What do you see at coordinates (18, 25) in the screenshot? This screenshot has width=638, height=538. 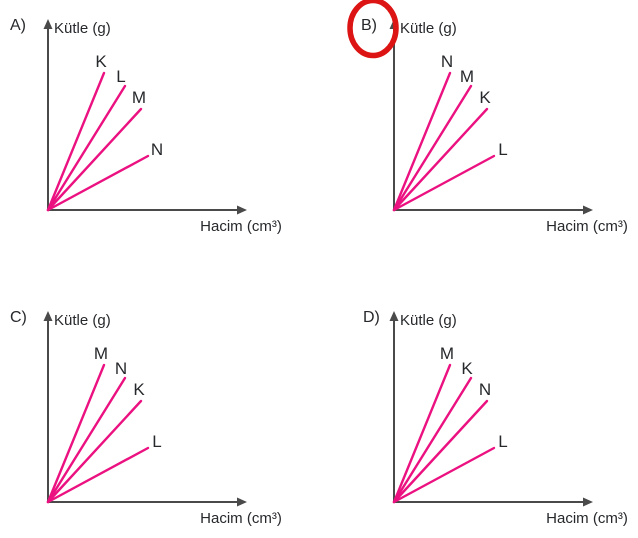 I see `option-letter: A)` at bounding box center [18, 25].